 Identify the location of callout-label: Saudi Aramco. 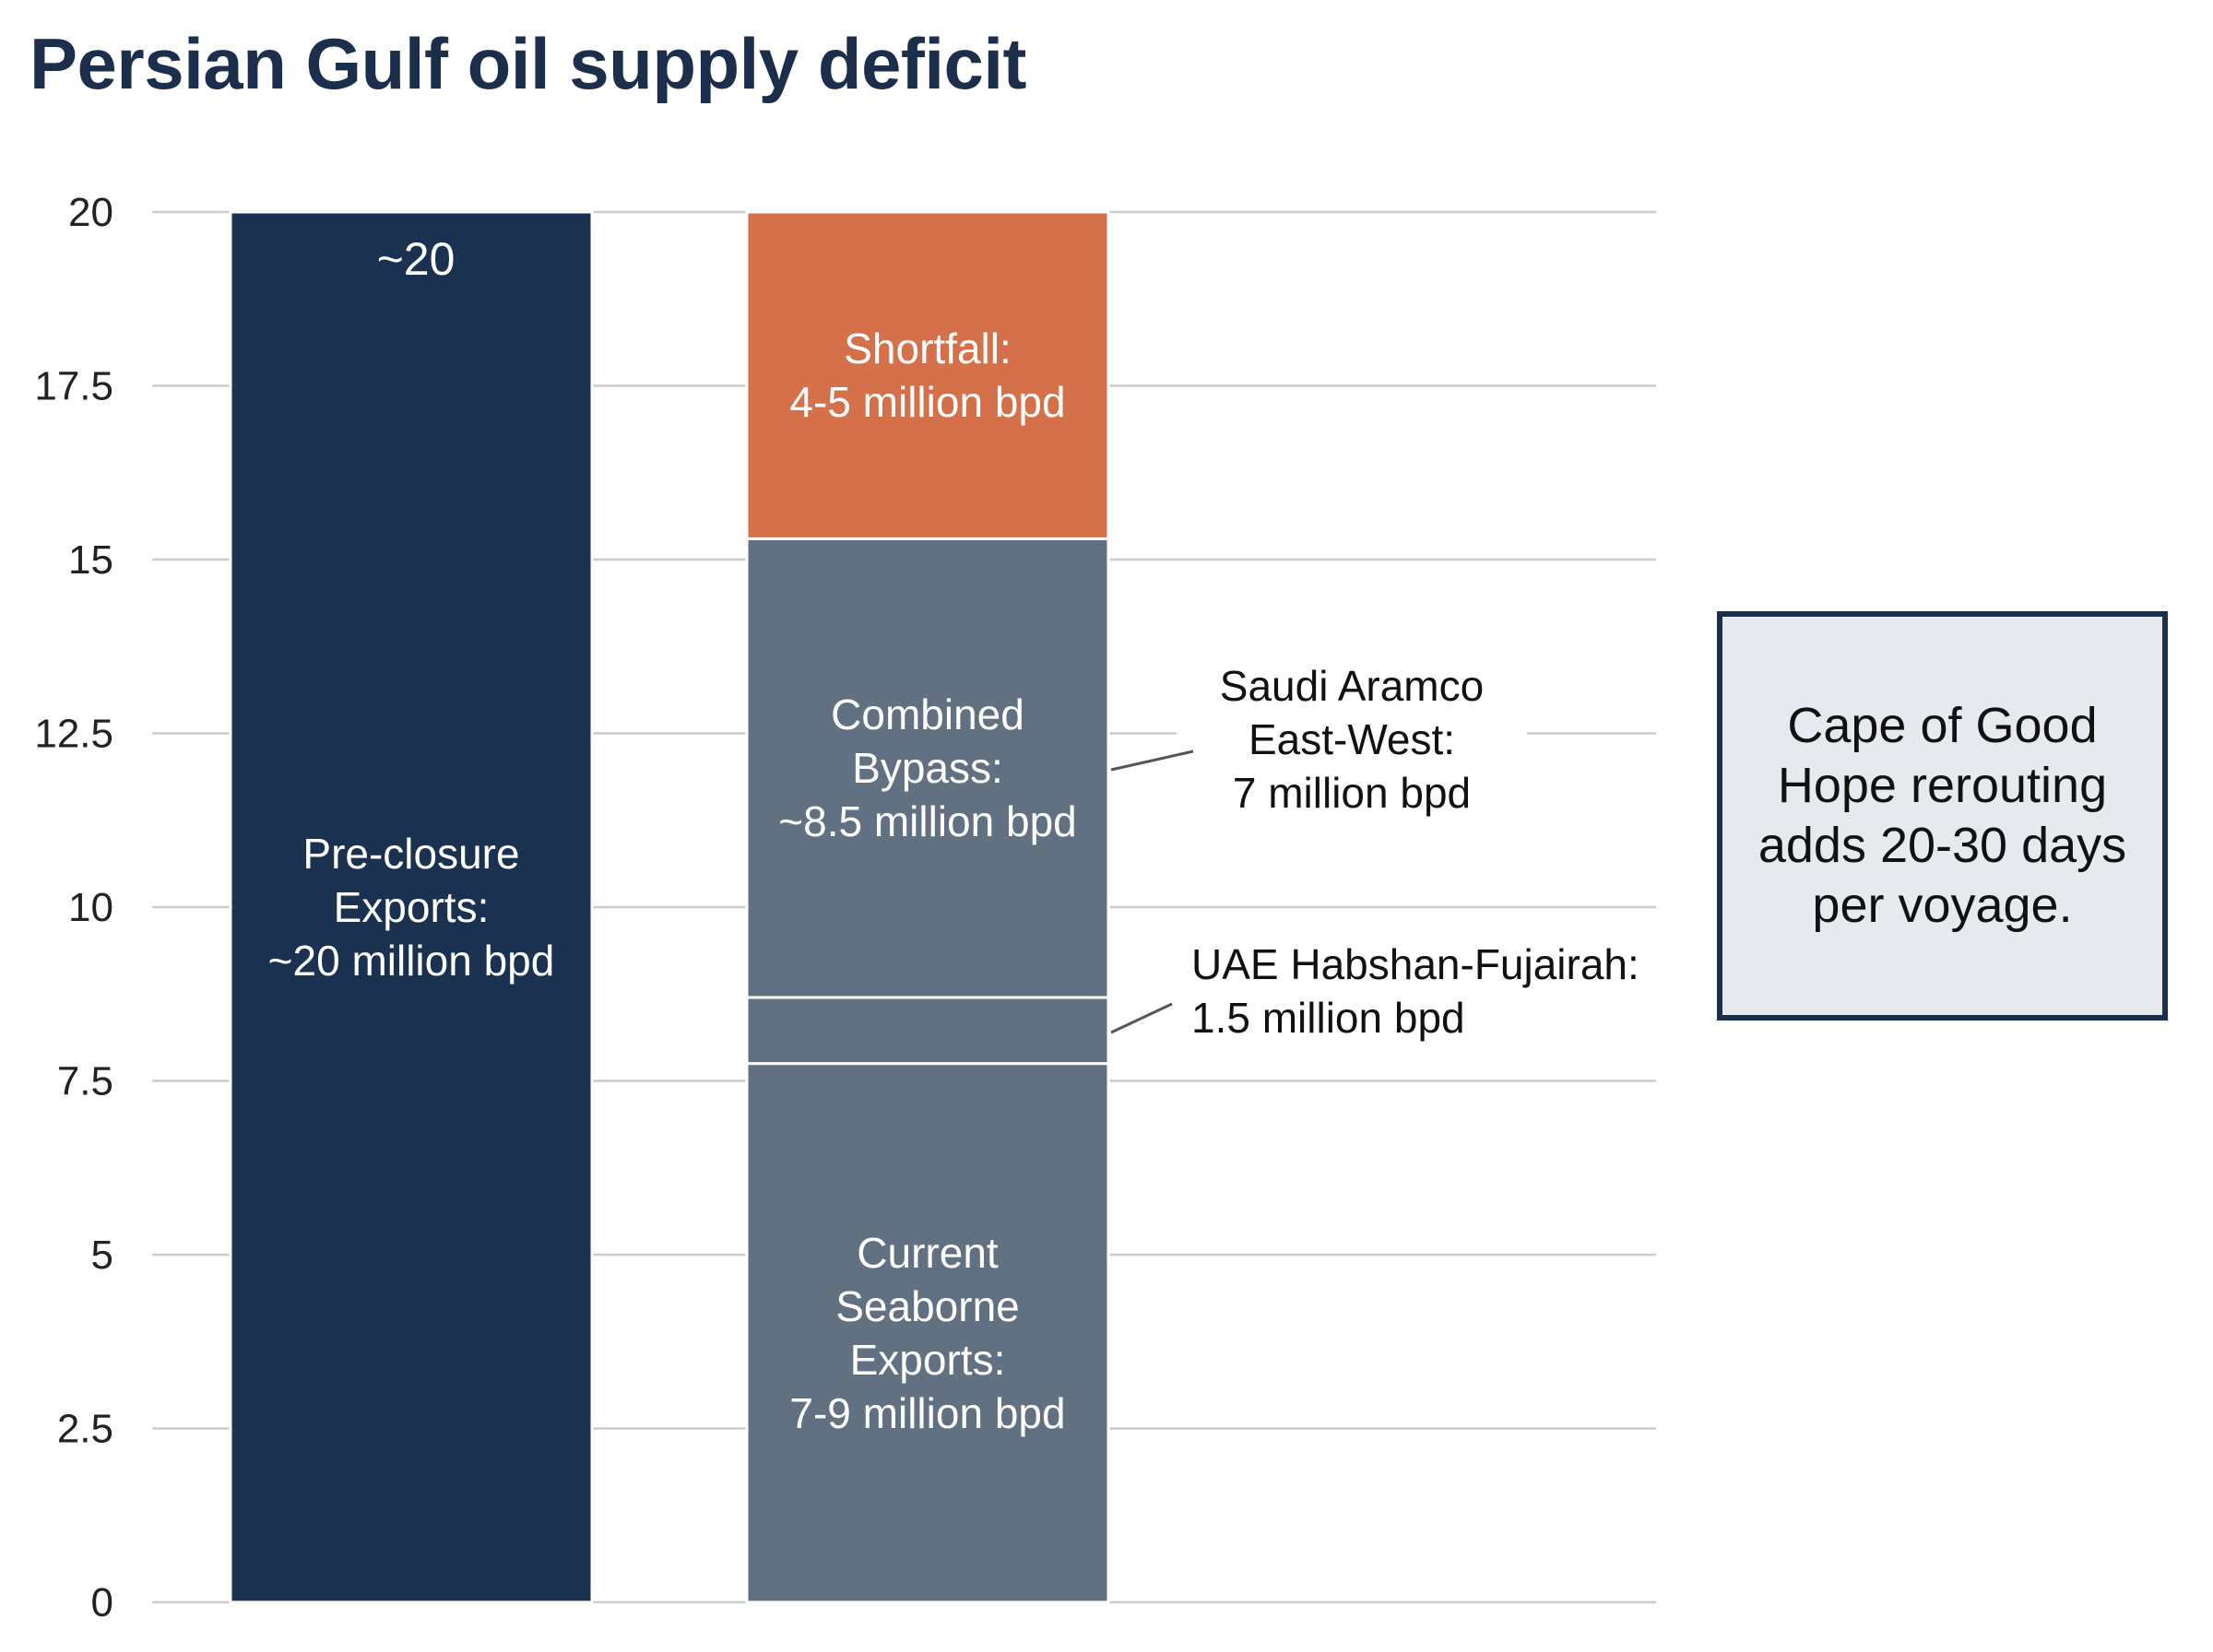
(1352, 686).